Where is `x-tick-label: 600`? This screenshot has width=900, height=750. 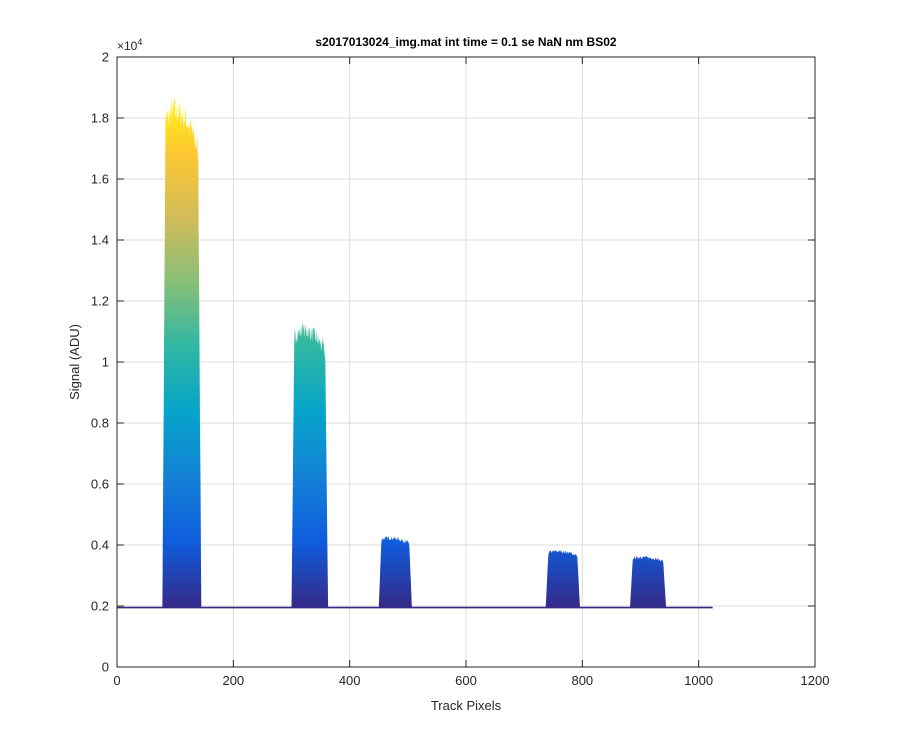
x-tick-label: 600 is located at coordinates (466, 680).